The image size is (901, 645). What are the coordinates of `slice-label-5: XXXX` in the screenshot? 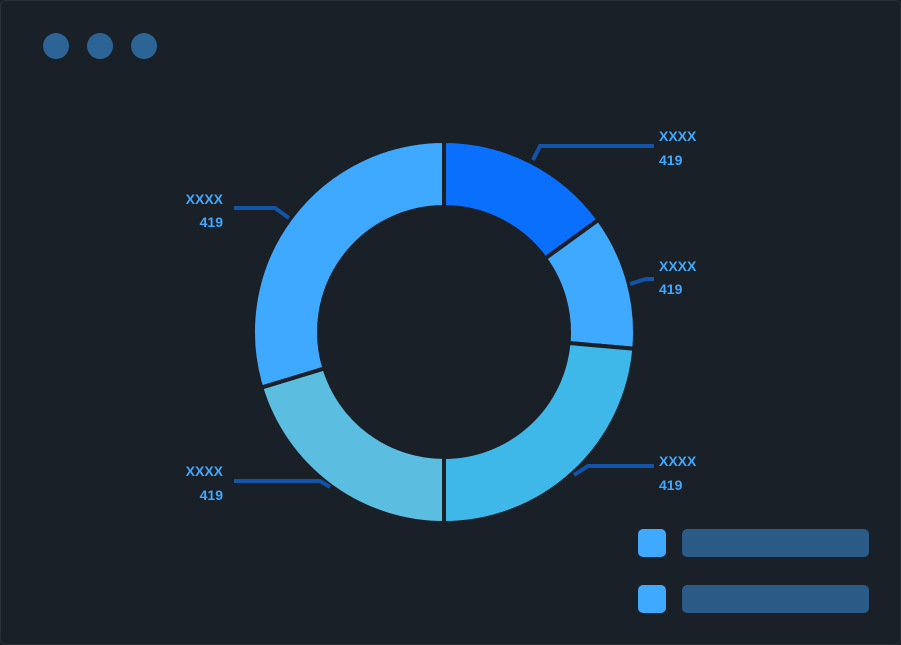 It's located at (204, 199).